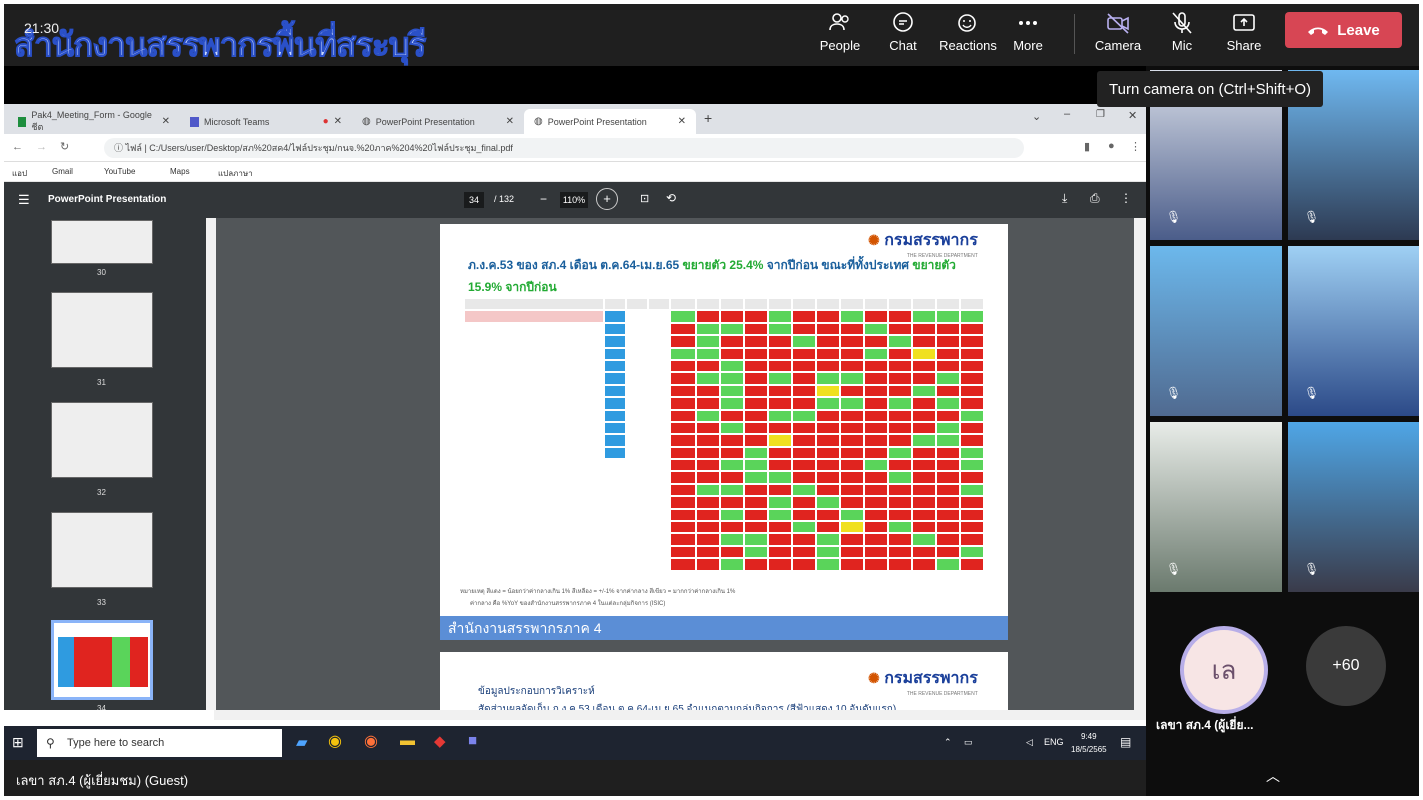 This screenshot has width=1423, height=800. What do you see at coordinates (1133, 116) in the screenshot?
I see `window-close-icon: ✕` at bounding box center [1133, 116].